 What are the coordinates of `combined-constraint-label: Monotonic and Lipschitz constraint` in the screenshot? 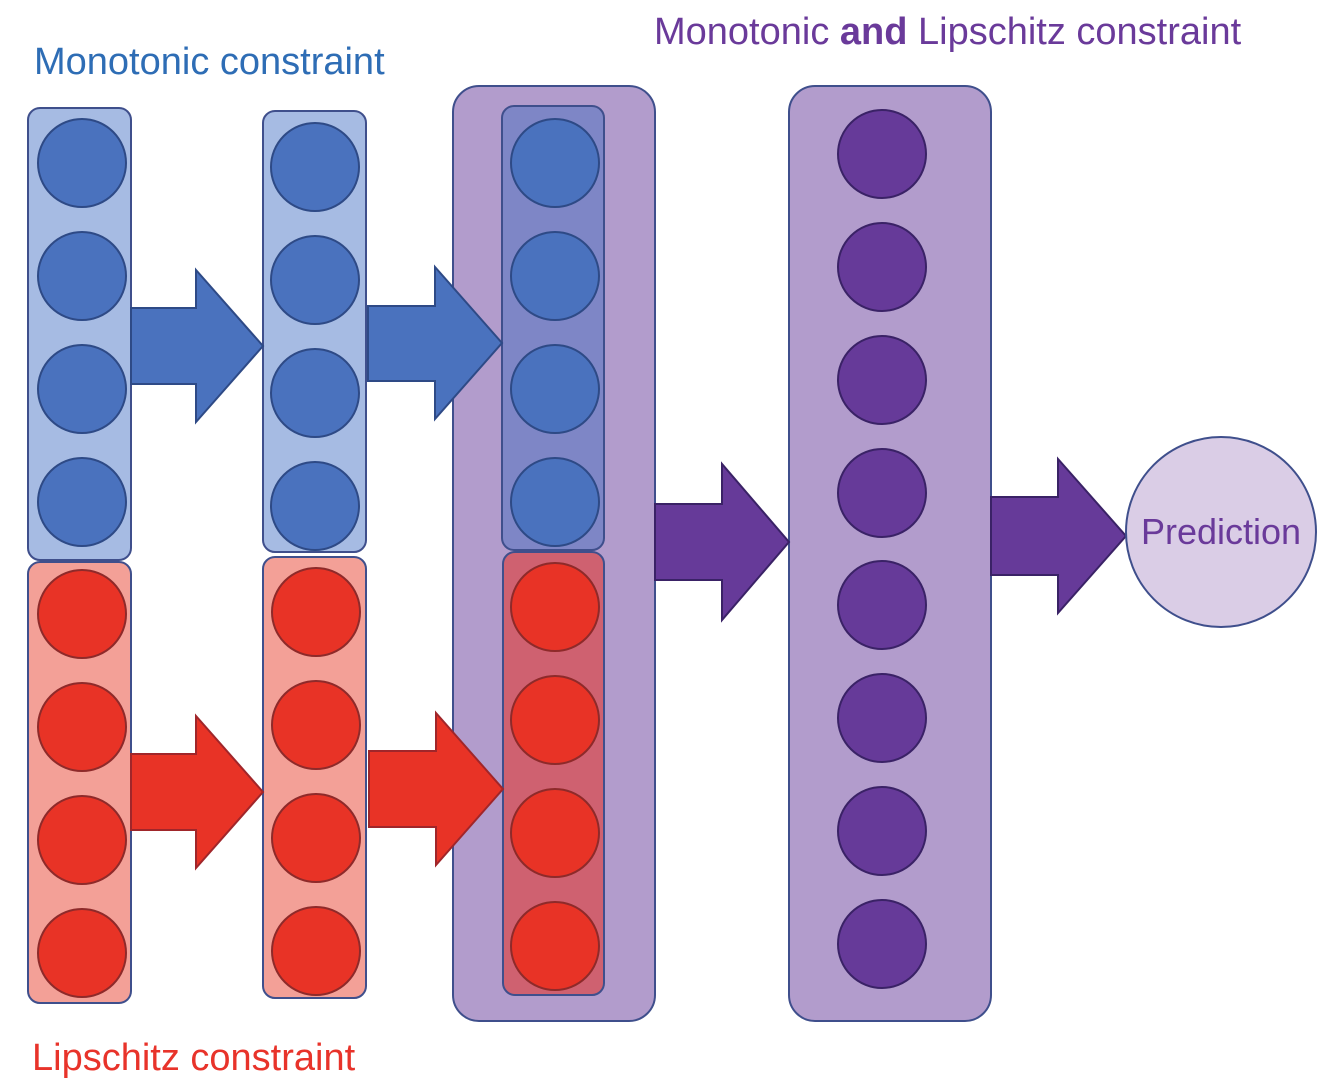 It's located at (948, 32).